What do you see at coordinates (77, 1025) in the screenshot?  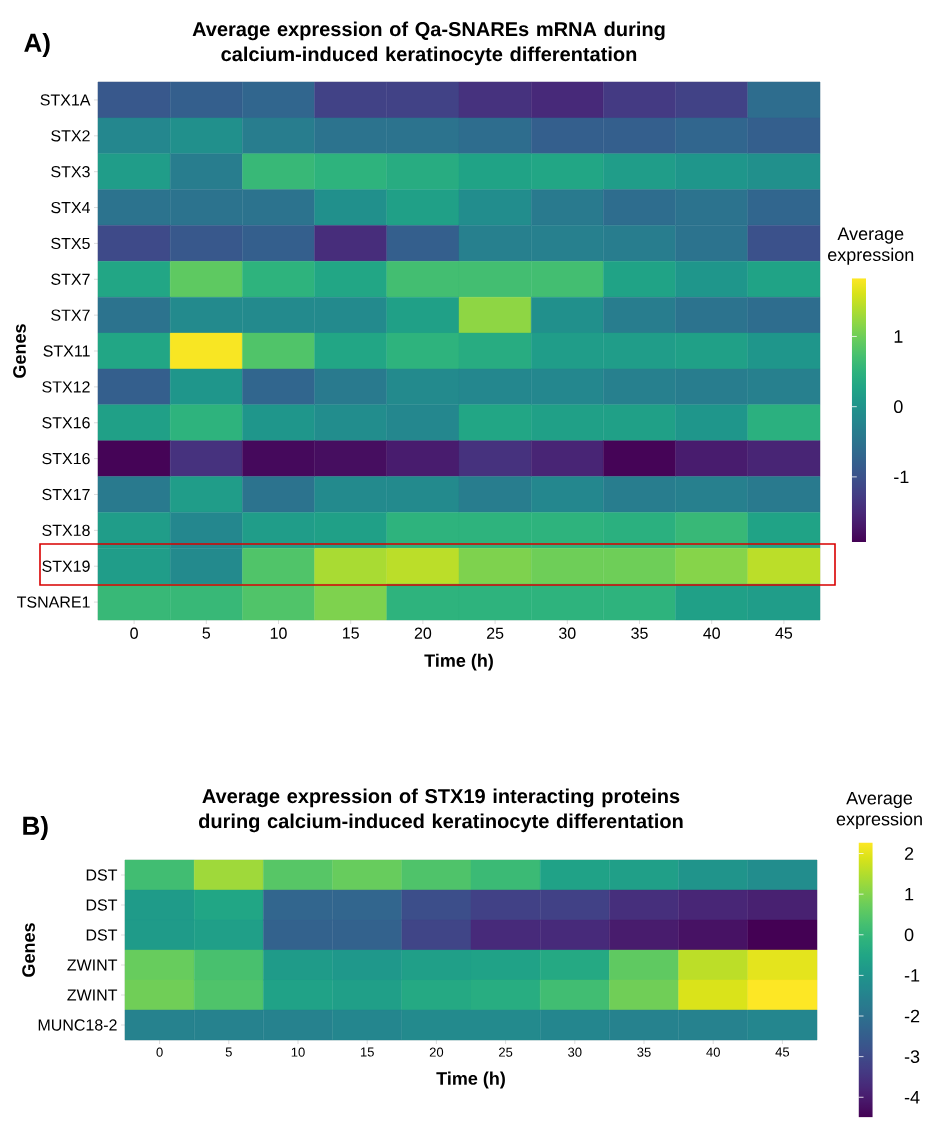 I see `y-tick-label: MUNC18-2` at bounding box center [77, 1025].